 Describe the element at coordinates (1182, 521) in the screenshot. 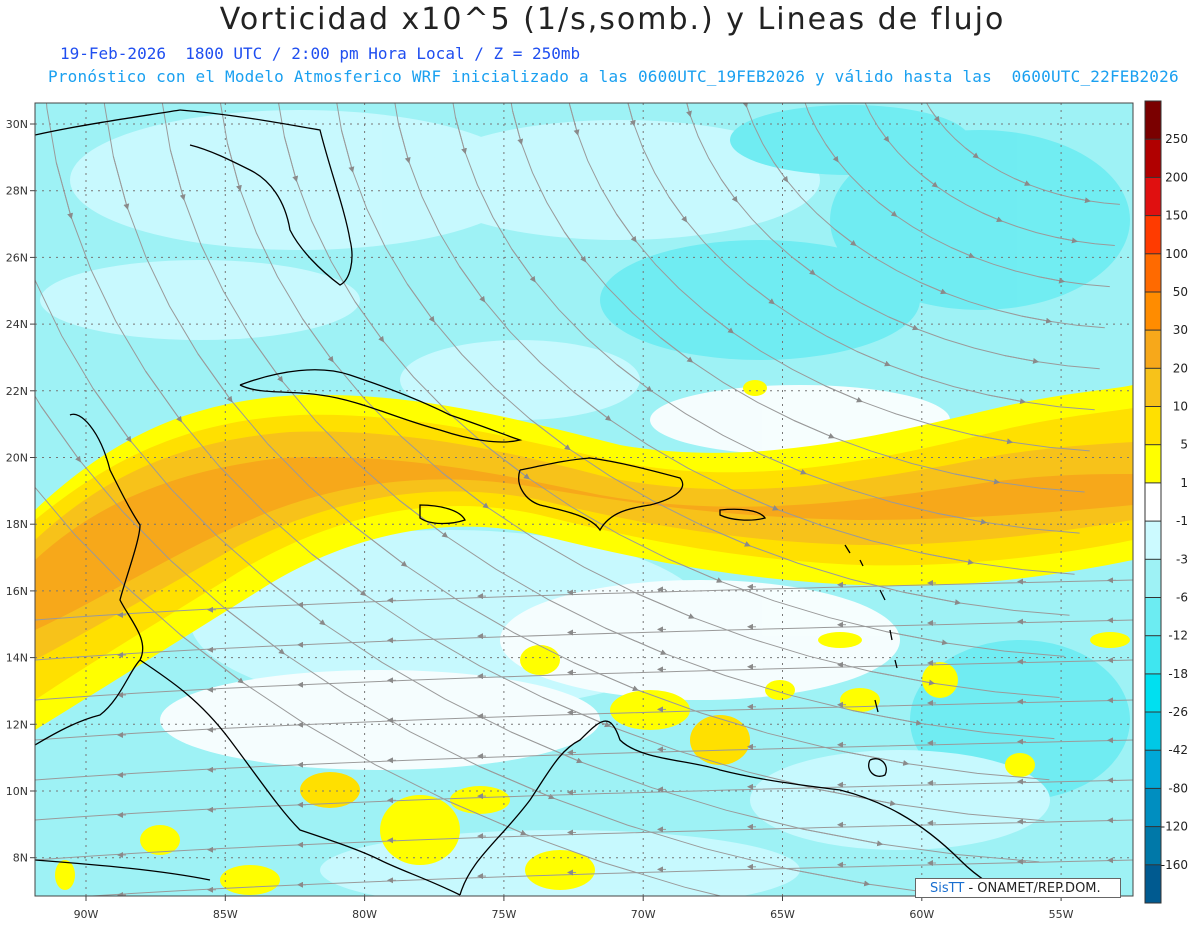

I see `colorbar-label: -1` at that location.